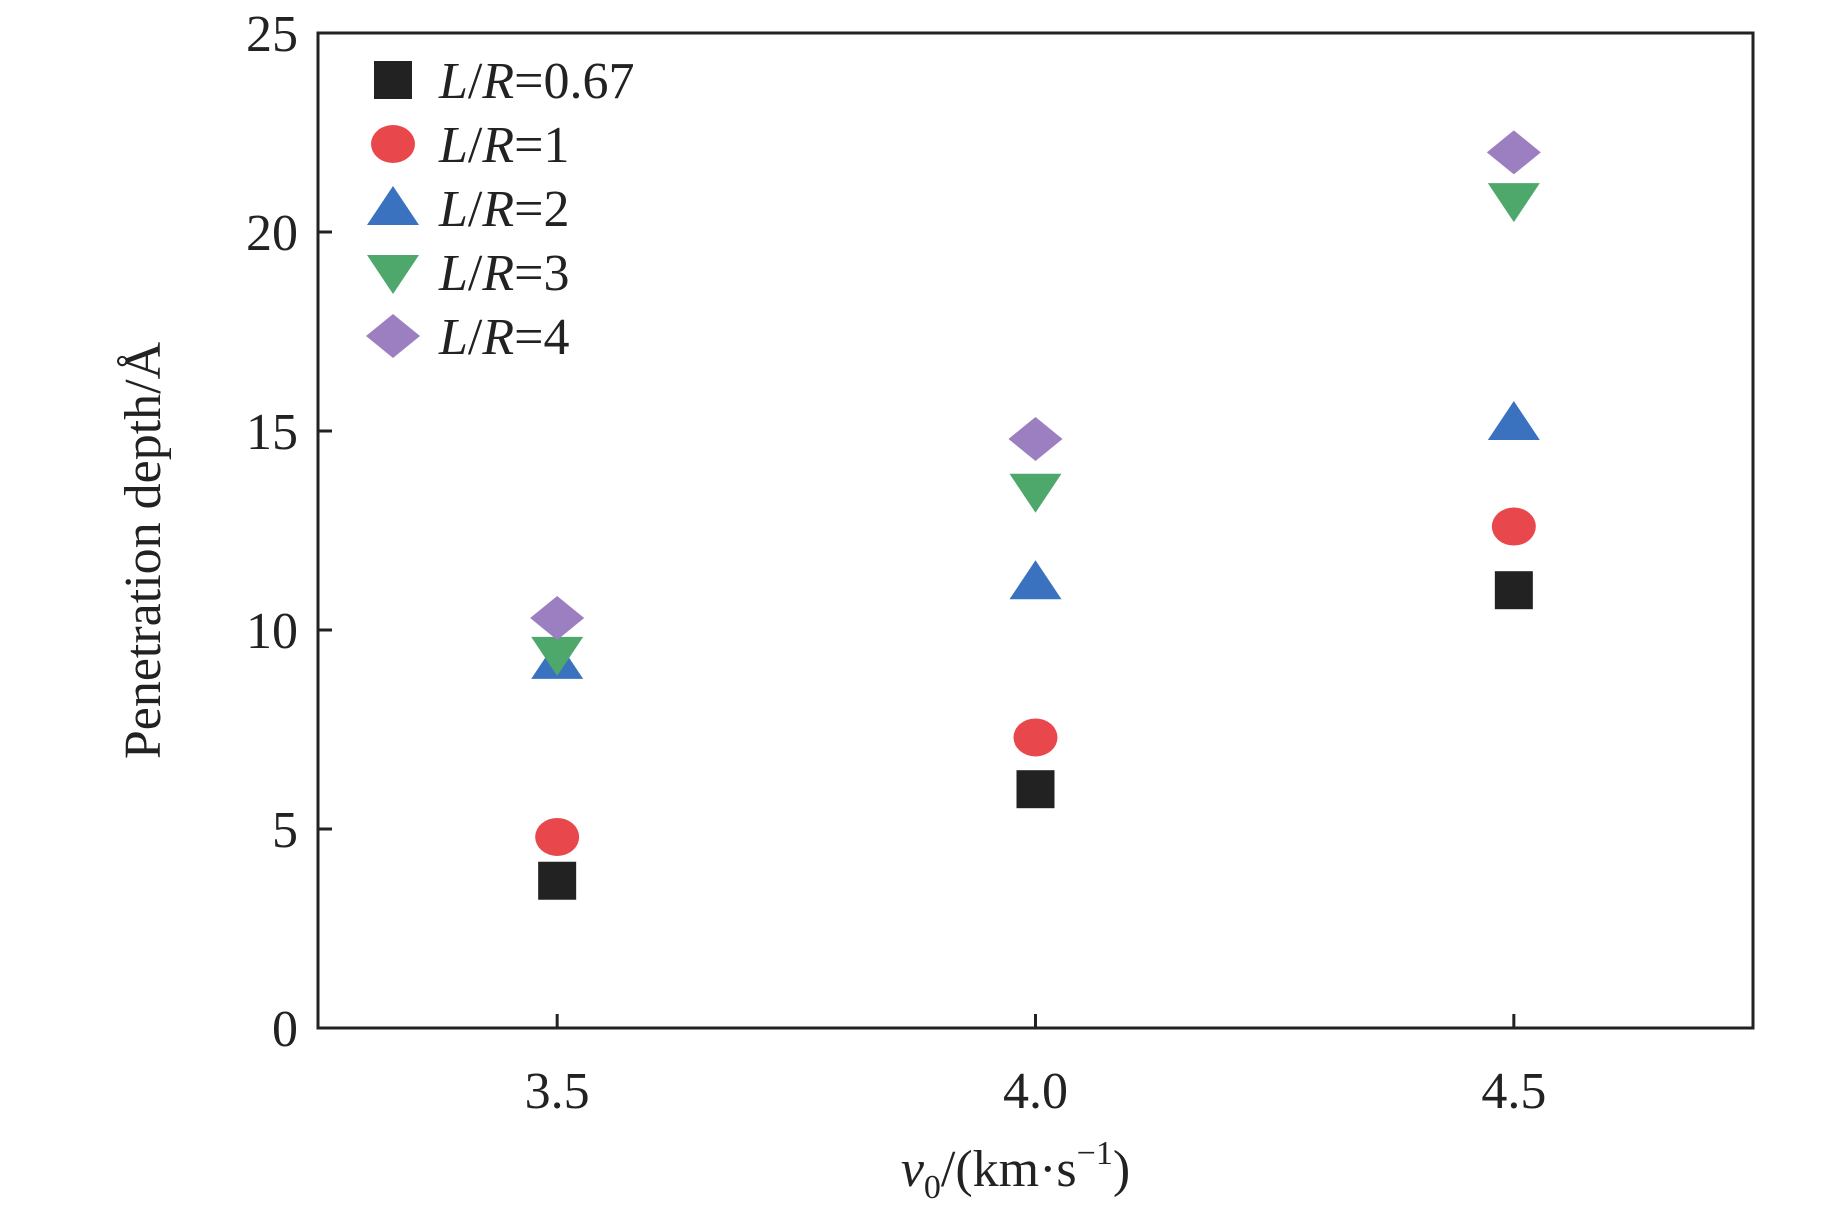 This screenshot has width=1843, height=1214. I want to click on x-tick-label: 4.5, so click(1513, 1091).